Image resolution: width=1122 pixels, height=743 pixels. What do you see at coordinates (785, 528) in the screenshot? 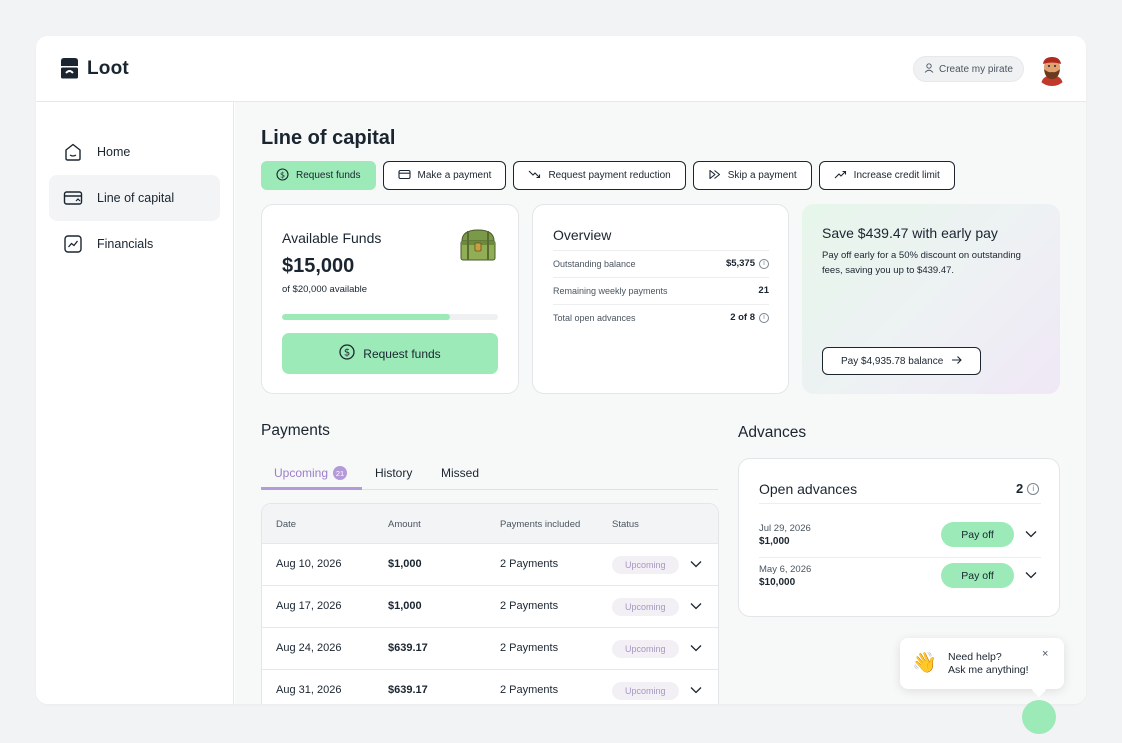
I see `advance-date: Jul 29, 2026` at bounding box center [785, 528].